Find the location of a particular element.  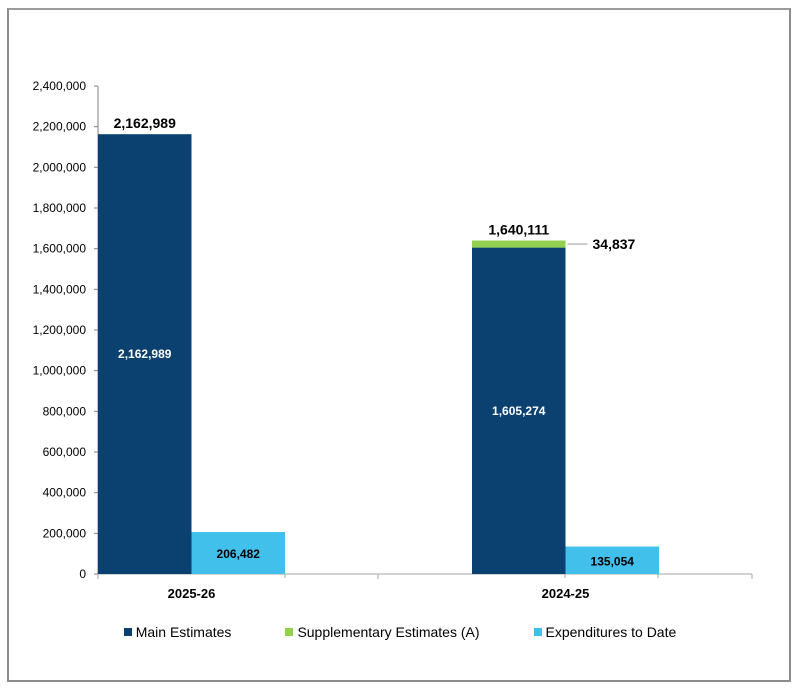

legend-item-supplementary-estimates: Supplementary Estimates (A) is located at coordinates (382, 632).